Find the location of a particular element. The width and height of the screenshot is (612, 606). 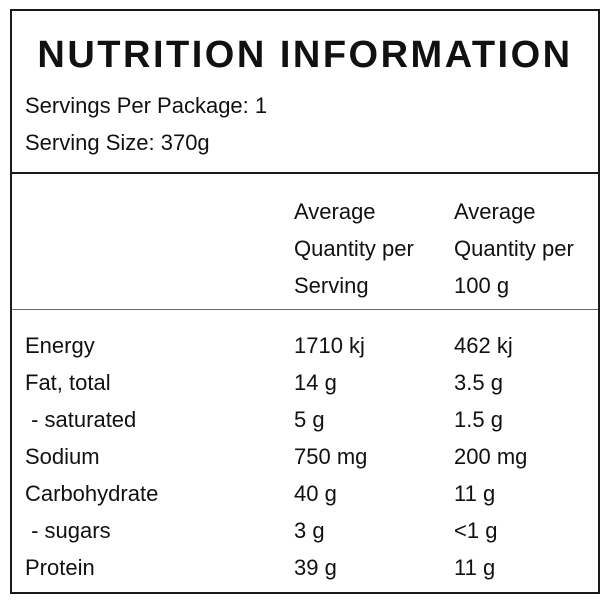

per-serving-value: 1710 kj is located at coordinates (329, 345).